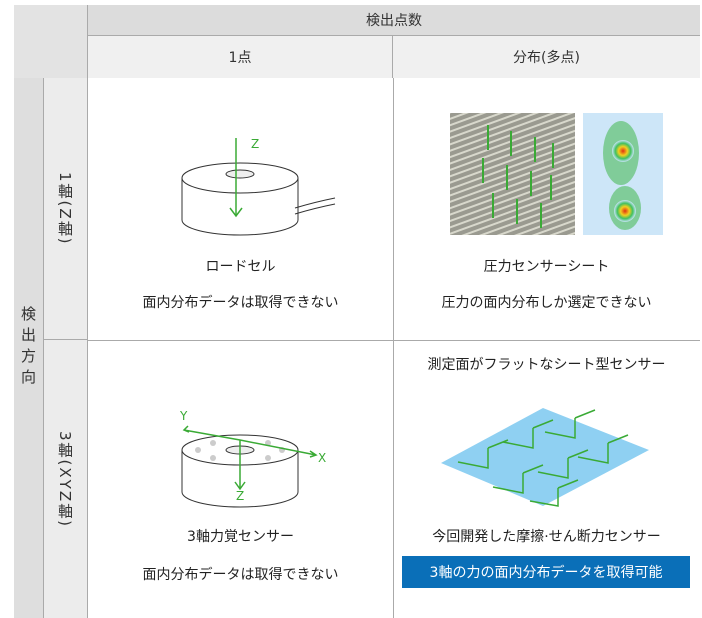 Image resolution: width=702 pixels, height=618 pixels. Describe the element at coordinates (240, 267) in the screenshot. I see `sensor-name: ロードセル` at that location.